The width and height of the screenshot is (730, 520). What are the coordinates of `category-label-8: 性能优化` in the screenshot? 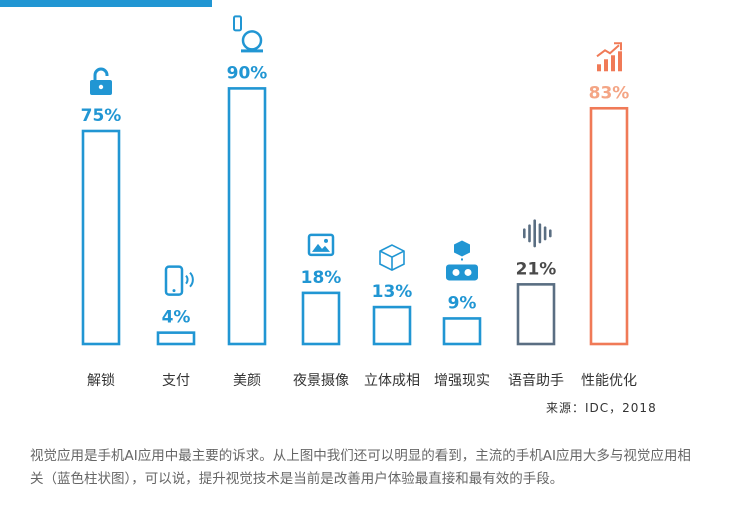 It's located at (609, 381).